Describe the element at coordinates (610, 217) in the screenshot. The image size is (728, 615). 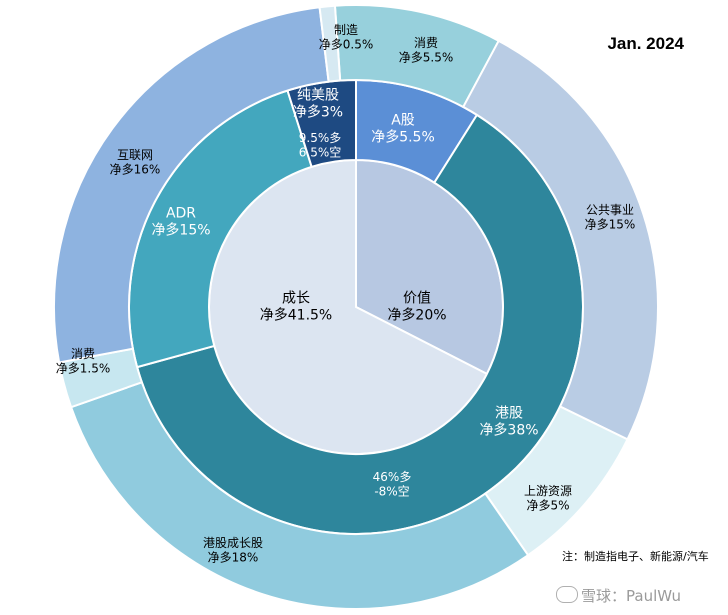
I see `outer-label-1: 公共事业净多15%` at that location.